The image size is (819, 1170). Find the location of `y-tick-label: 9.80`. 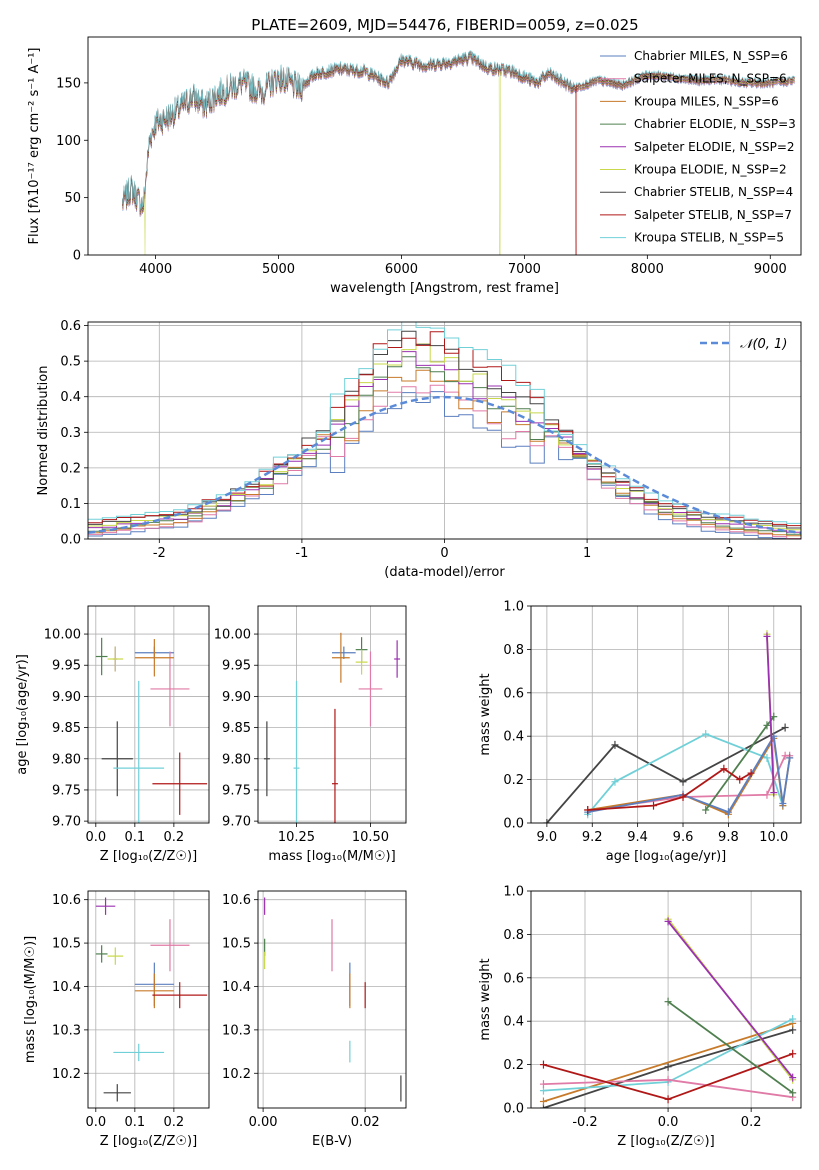

y-tick-label: 9.80 is located at coordinates (66, 759).